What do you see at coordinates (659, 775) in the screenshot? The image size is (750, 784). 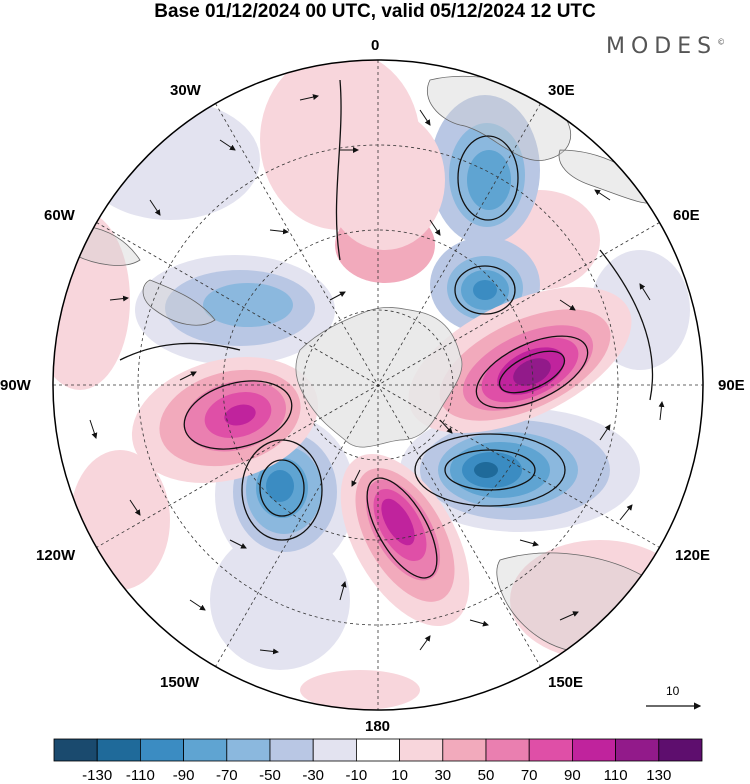 I see `colorbar-tick-label: 130` at bounding box center [659, 775].